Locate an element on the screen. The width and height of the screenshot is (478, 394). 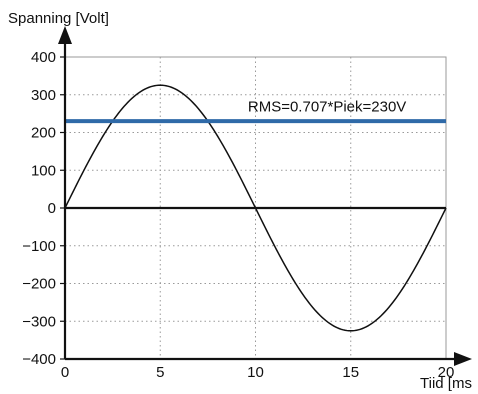
y-tick-label: −300 is located at coordinates (39, 321).